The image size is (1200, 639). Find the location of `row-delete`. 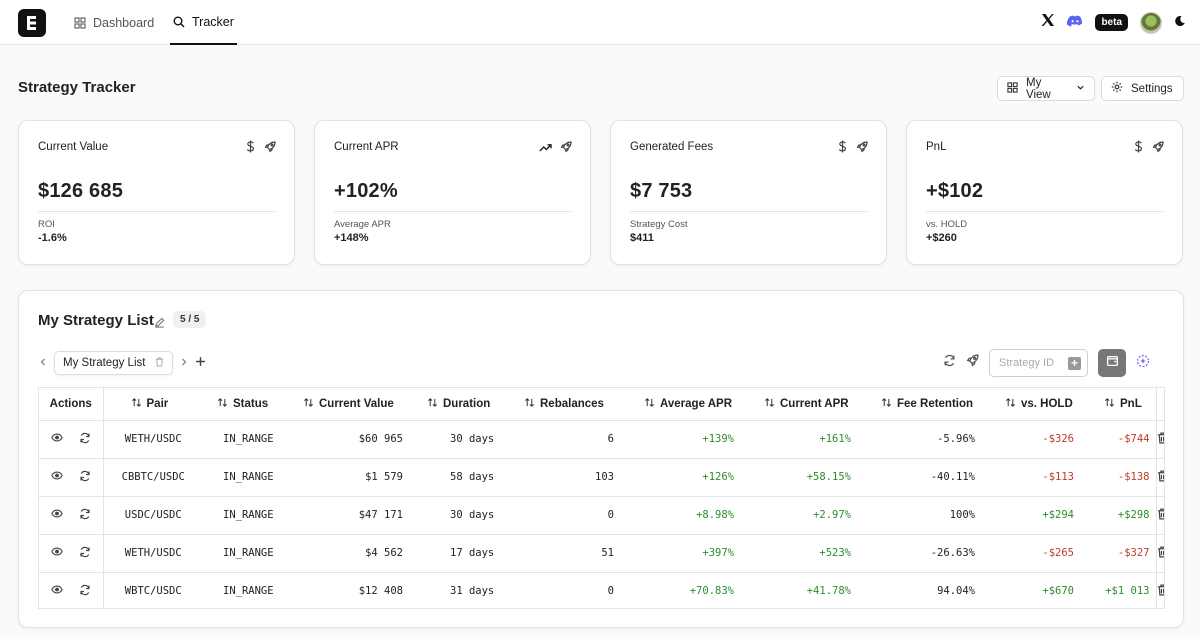

row-delete is located at coordinates (1159, 553).